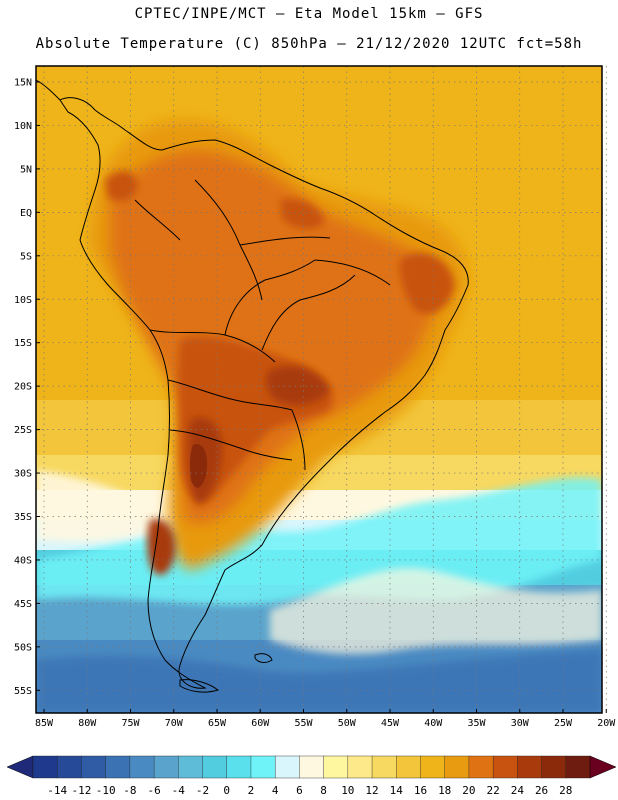 Image resolution: width=618 pixels, height=800 pixels. I want to click on longitude-label: 30W, so click(520, 723).